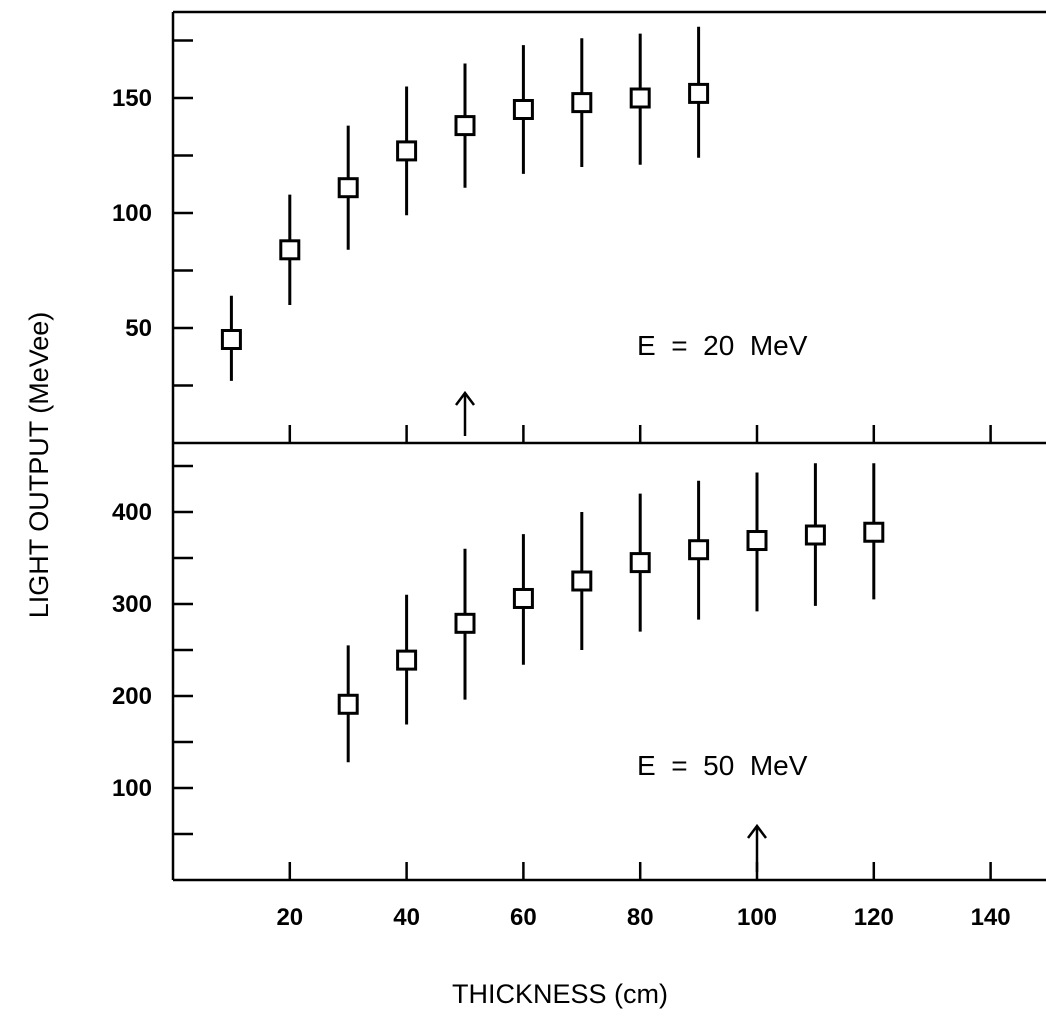  Describe the element at coordinates (132, 512) in the screenshot. I see `y-tick-label: 400` at that location.